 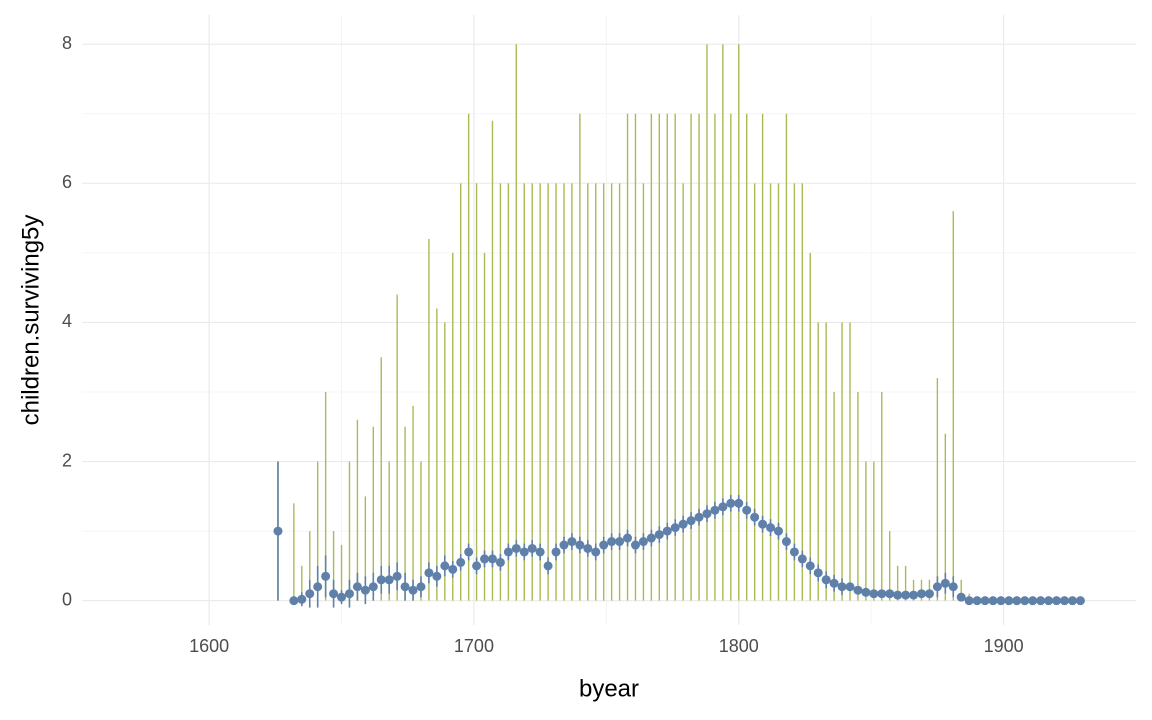 What do you see at coordinates (67, 460) in the screenshot?
I see `y-tick-label: 2` at bounding box center [67, 460].